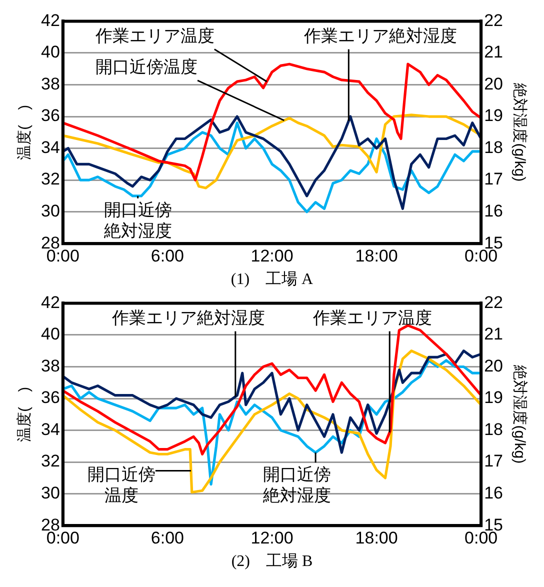 This screenshot has height=587, width=544. Describe the element at coordinates (154, 36) in the screenshot. I see `text: 作業エリア温度` at that location.